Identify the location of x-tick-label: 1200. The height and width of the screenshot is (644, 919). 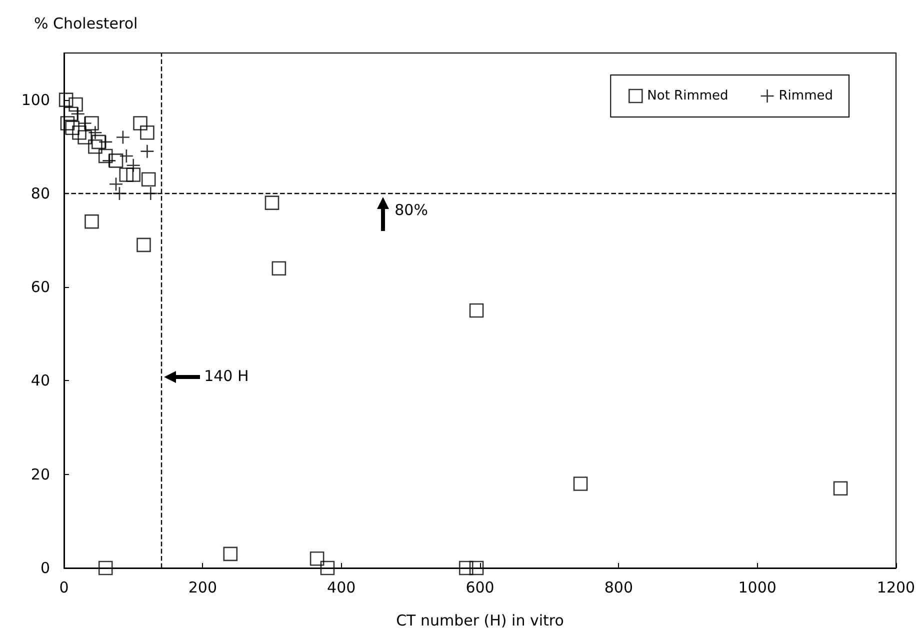
(896, 587).